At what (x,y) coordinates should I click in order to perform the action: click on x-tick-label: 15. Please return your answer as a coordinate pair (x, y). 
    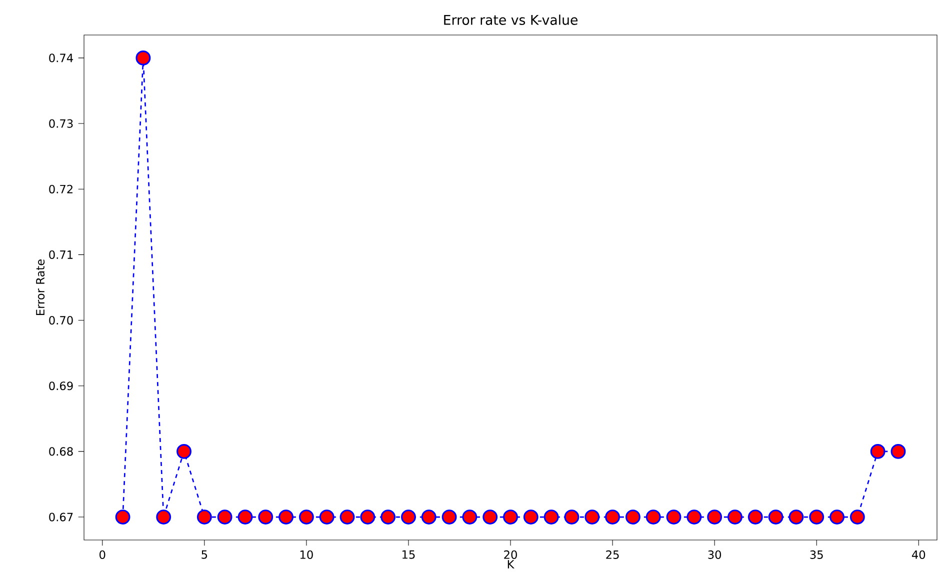
    Looking at the image, I should click on (408, 554).